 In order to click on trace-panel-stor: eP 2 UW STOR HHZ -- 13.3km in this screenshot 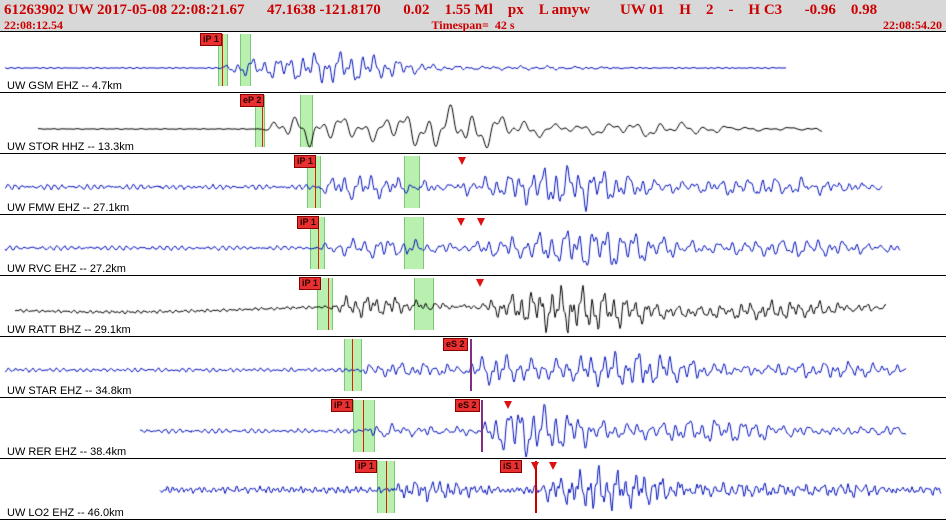, I will do `click(473, 123)`.